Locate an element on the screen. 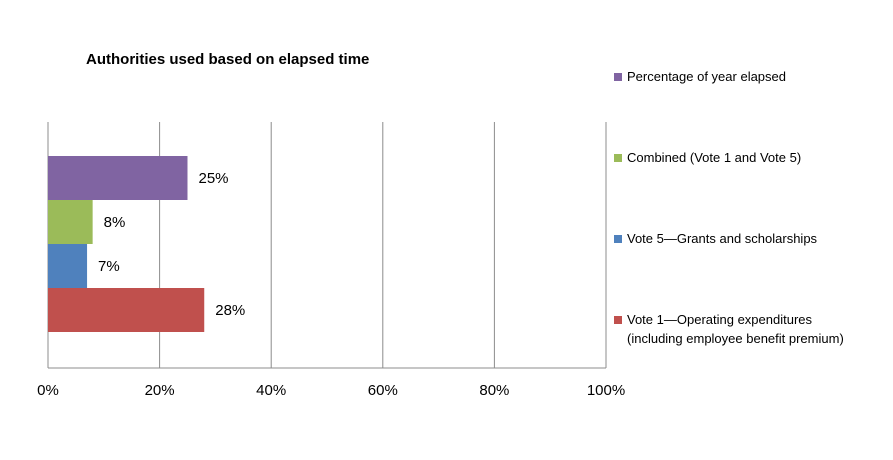  x-axis-ticks: 0% 20% 40% 60% 80% 100% is located at coordinates (331, 390).